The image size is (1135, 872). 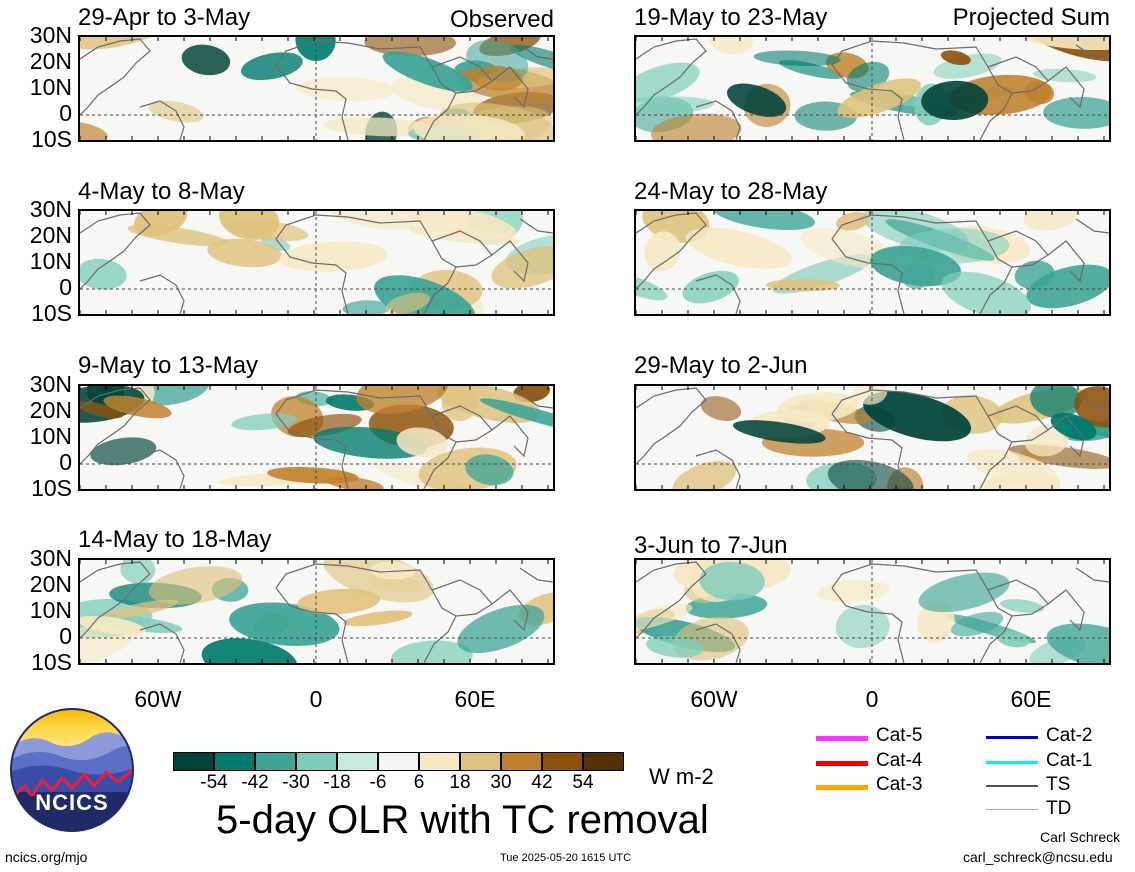 I want to click on legend-label: TD, so click(x=1059, y=808).